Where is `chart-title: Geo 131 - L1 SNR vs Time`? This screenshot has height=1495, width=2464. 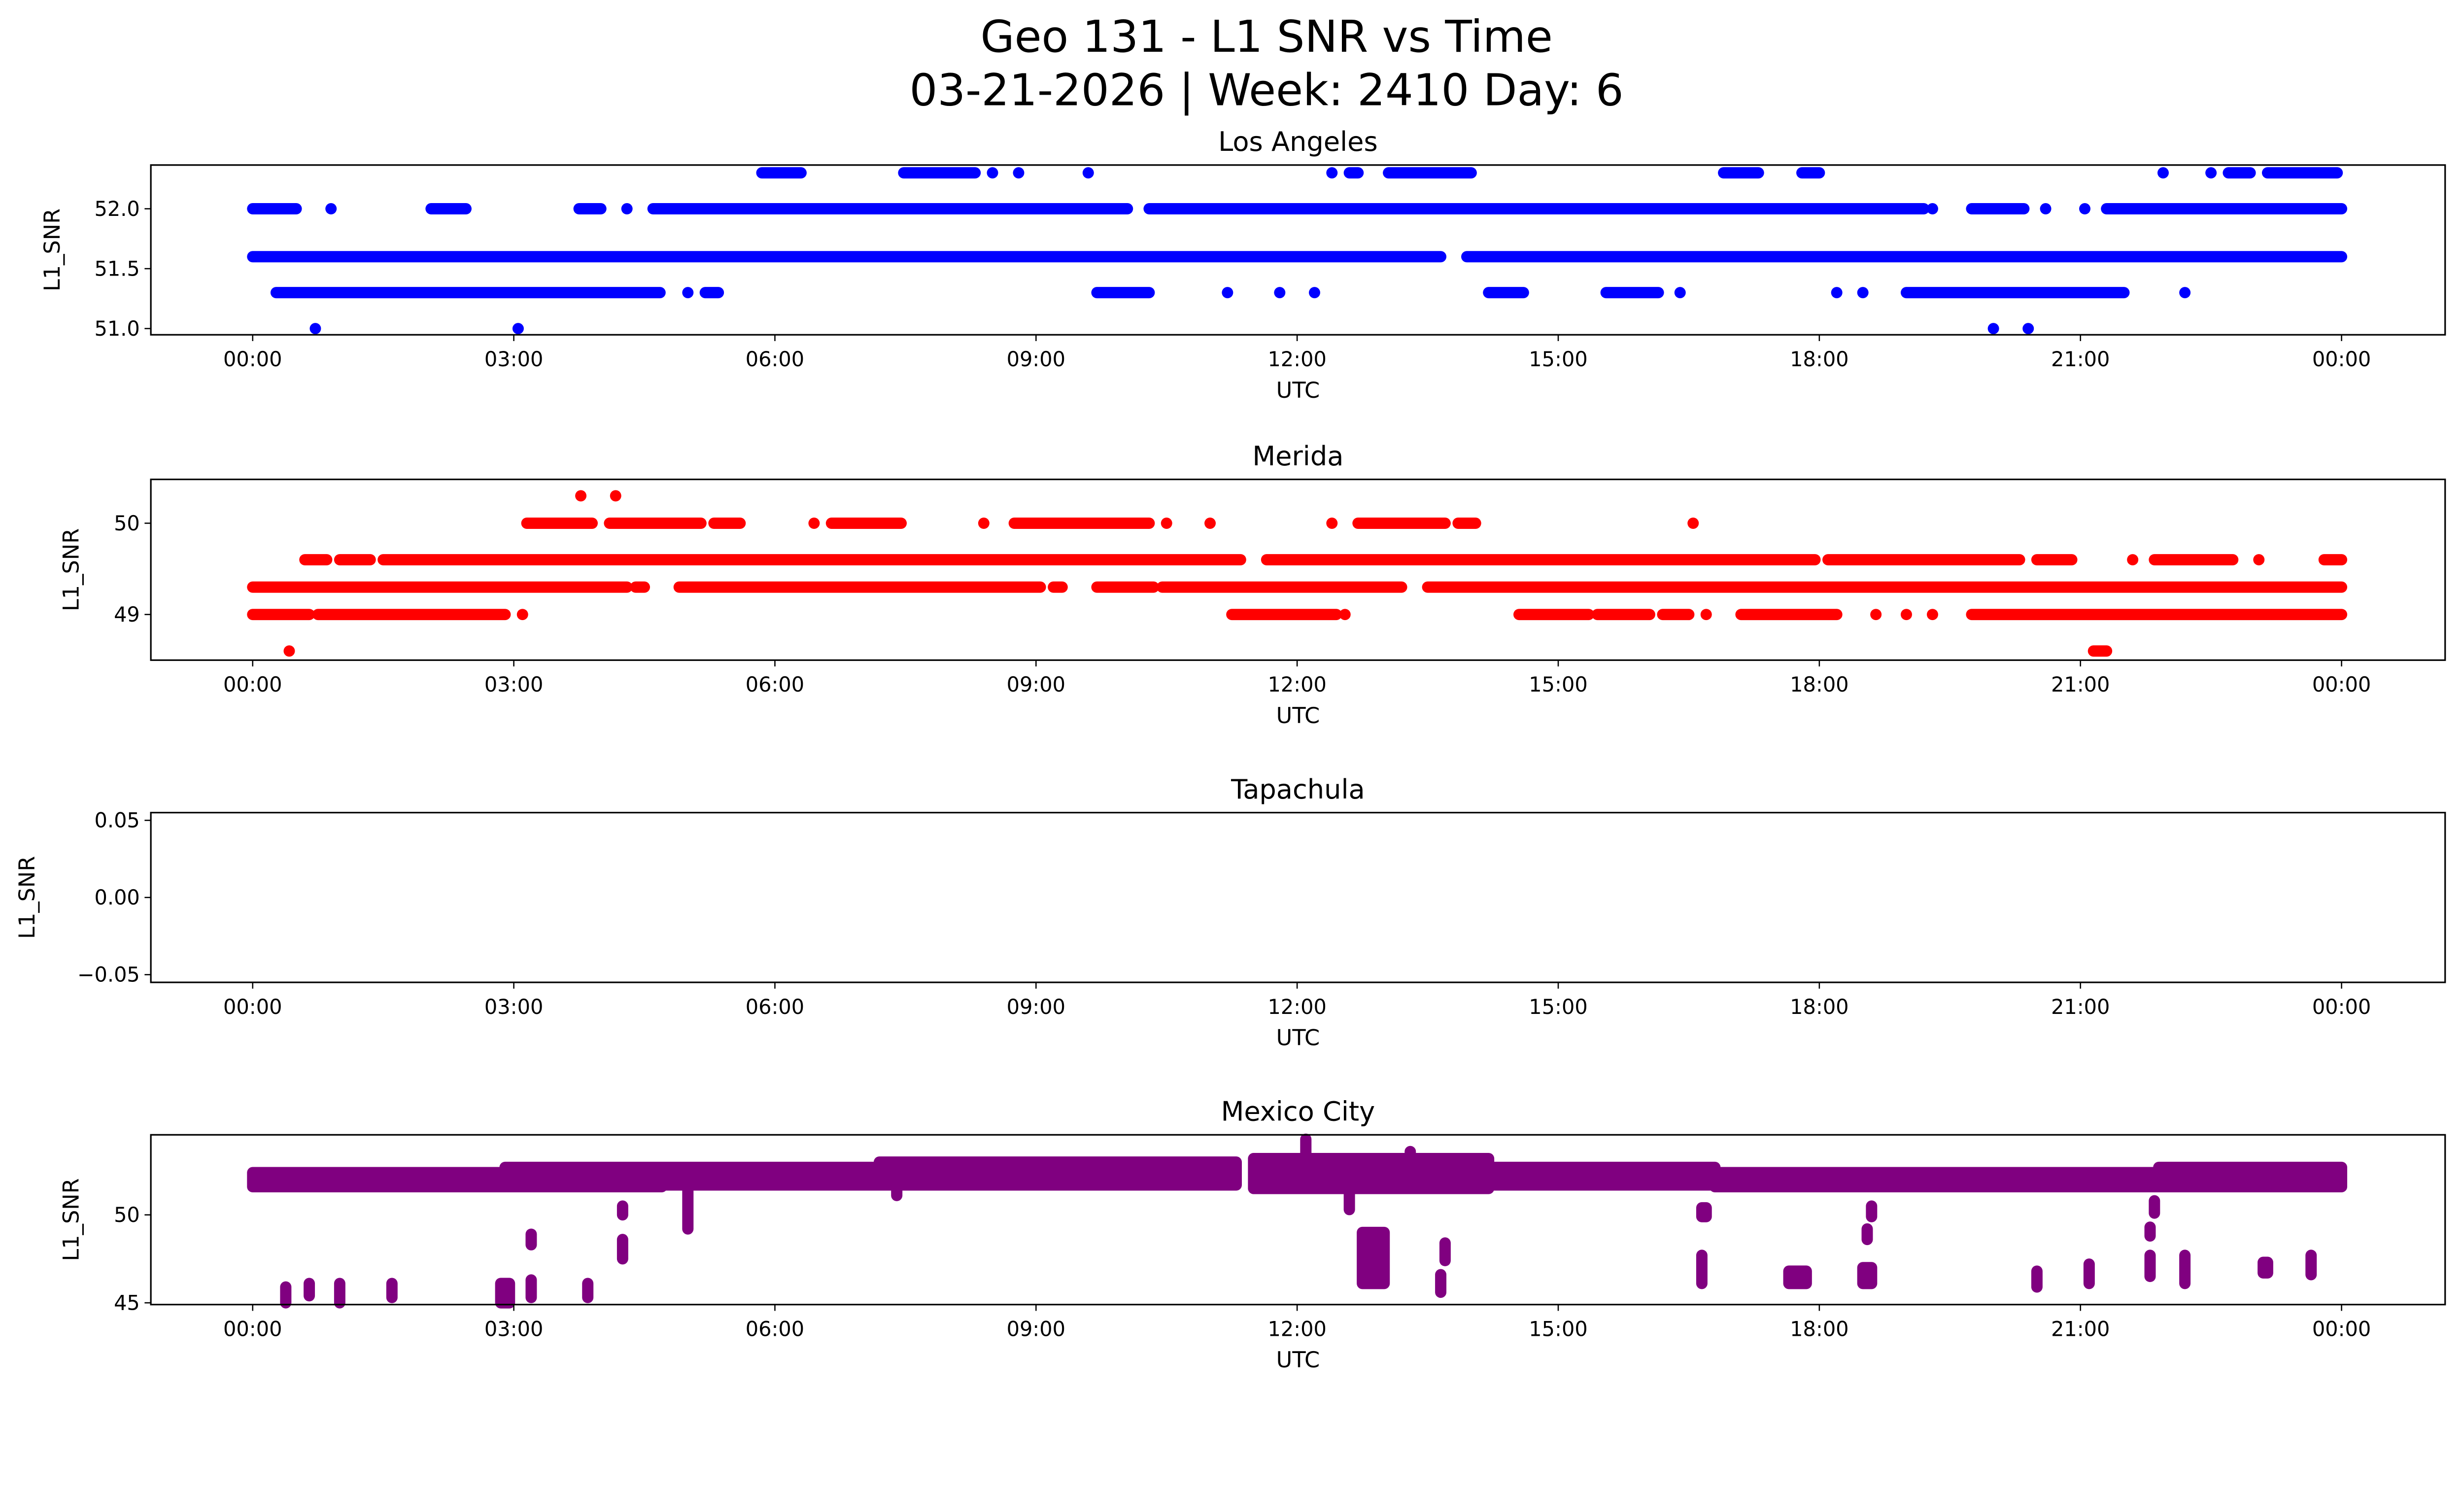
chart-title: Geo 131 - L1 SNR vs Time is located at coordinates (1266, 37).